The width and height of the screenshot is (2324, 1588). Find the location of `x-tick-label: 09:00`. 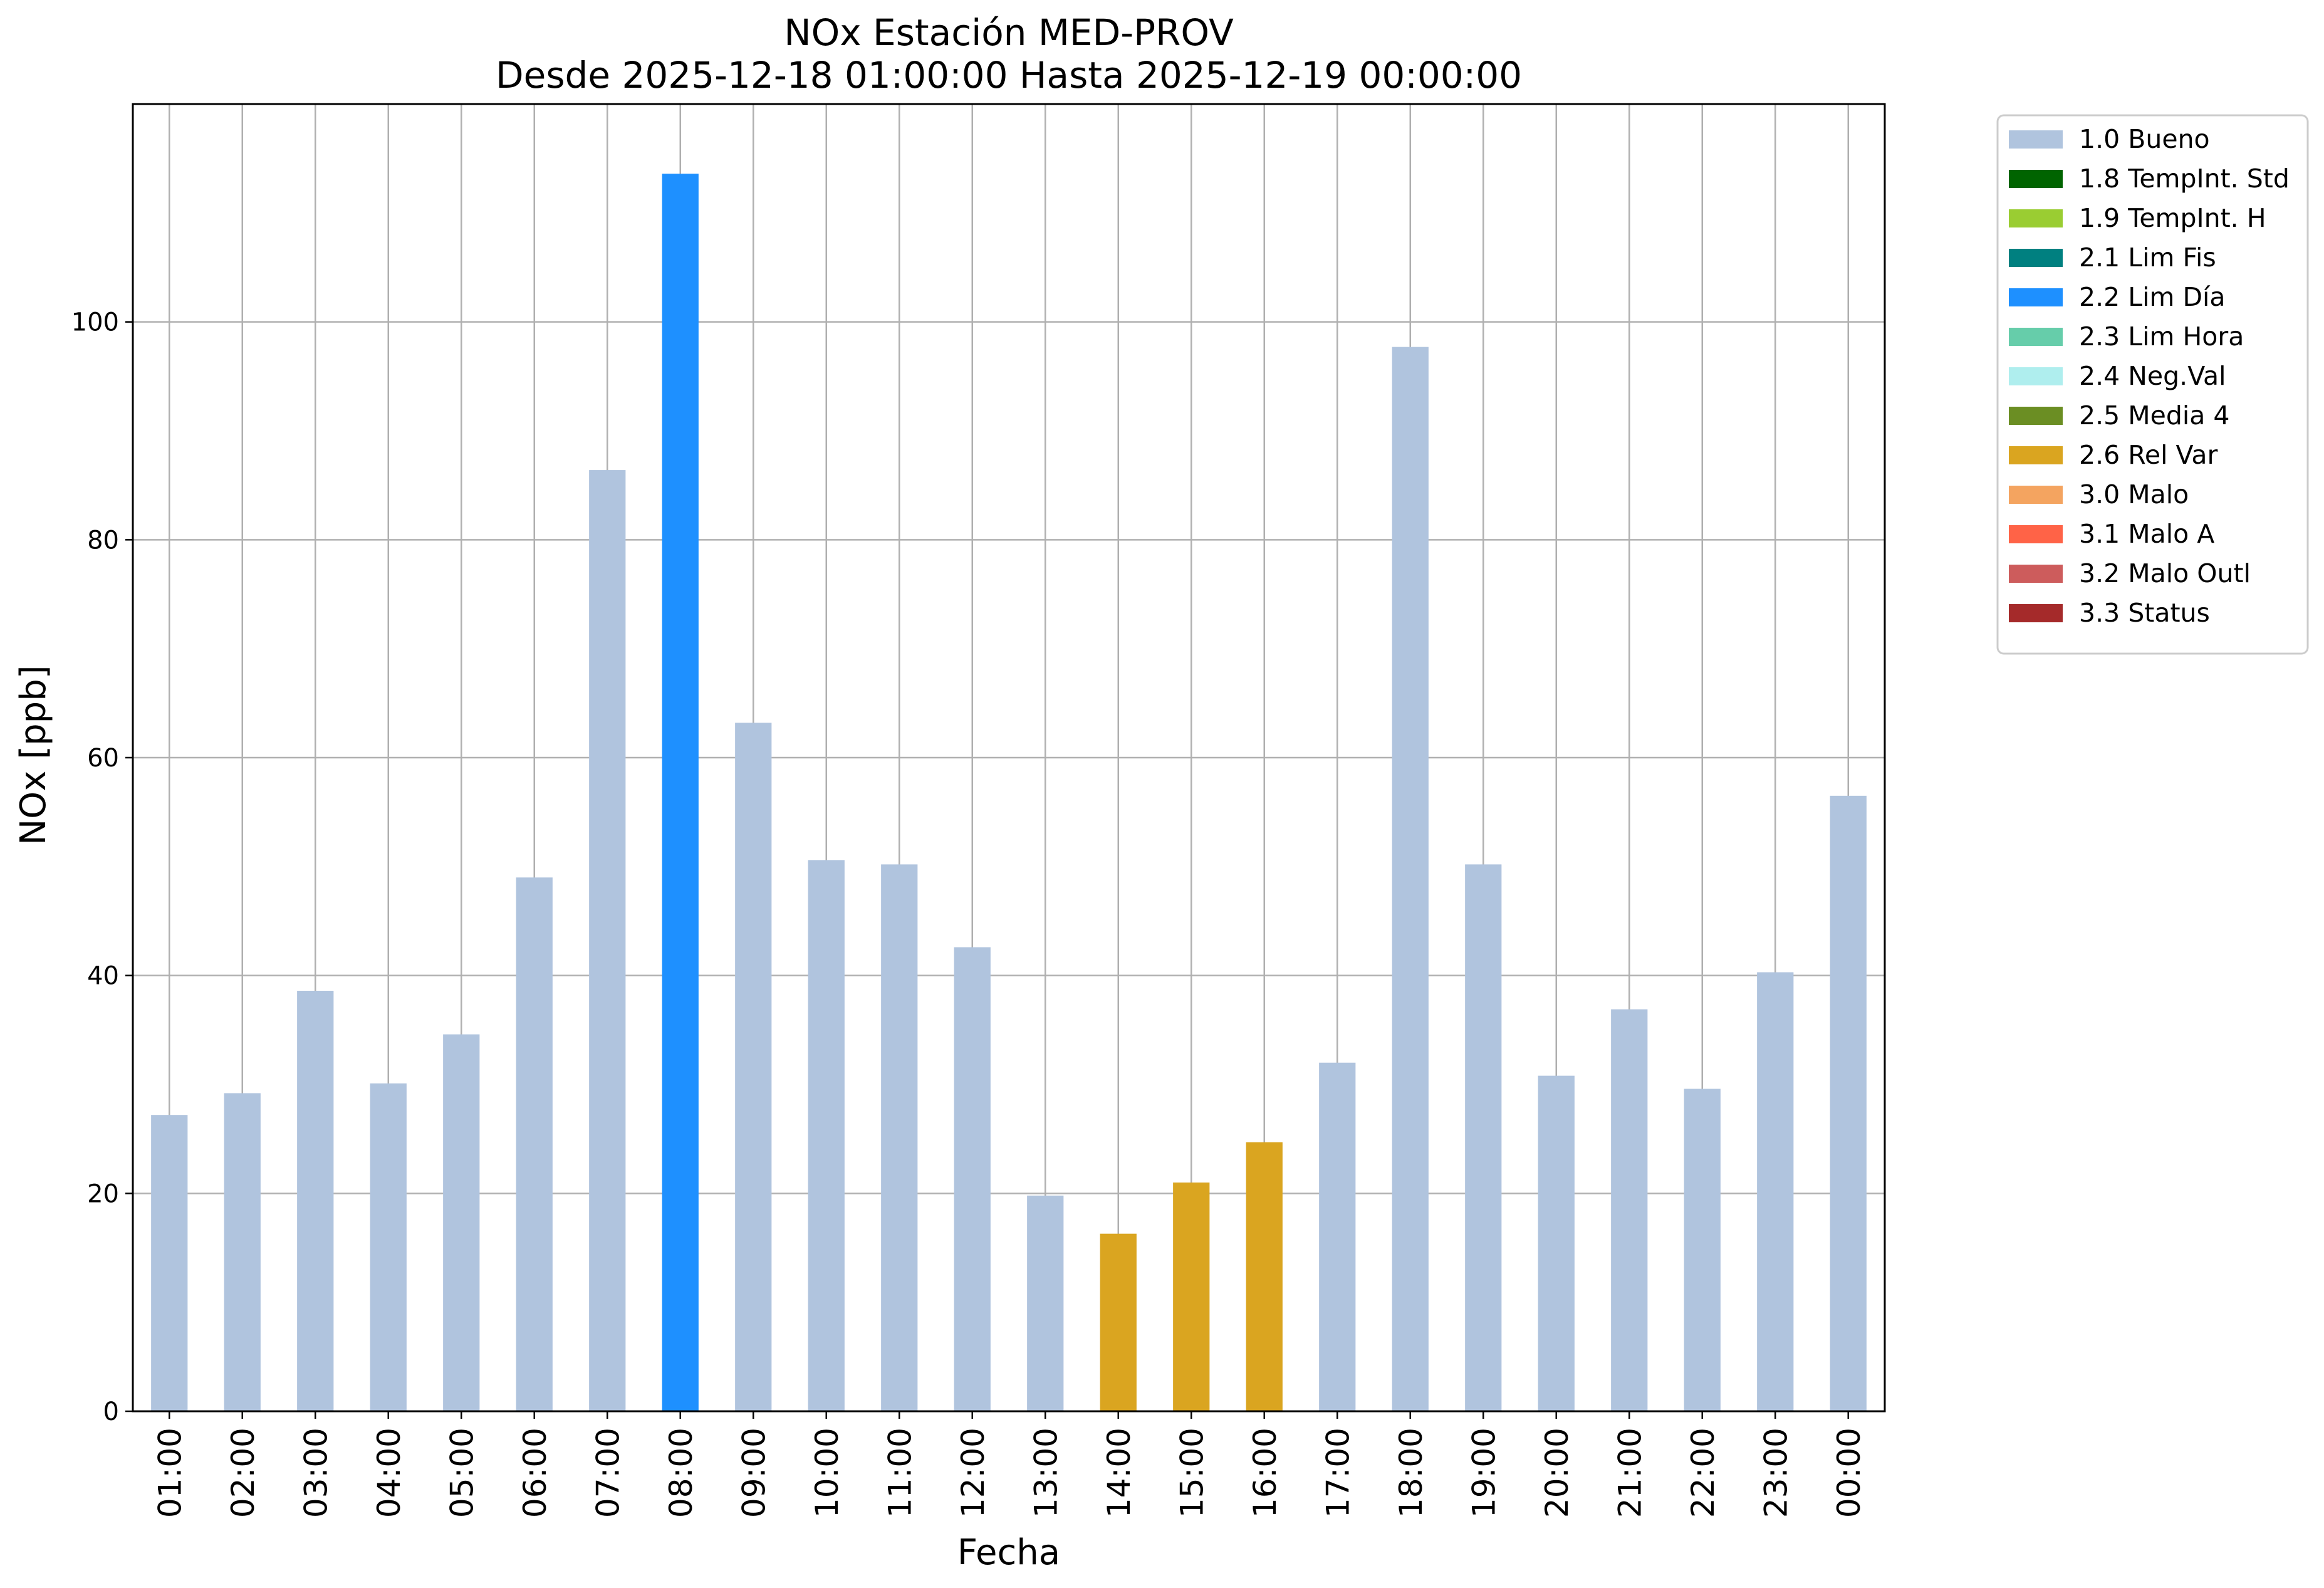

x-tick-label: 09:00 is located at coordinates (754, 1473).